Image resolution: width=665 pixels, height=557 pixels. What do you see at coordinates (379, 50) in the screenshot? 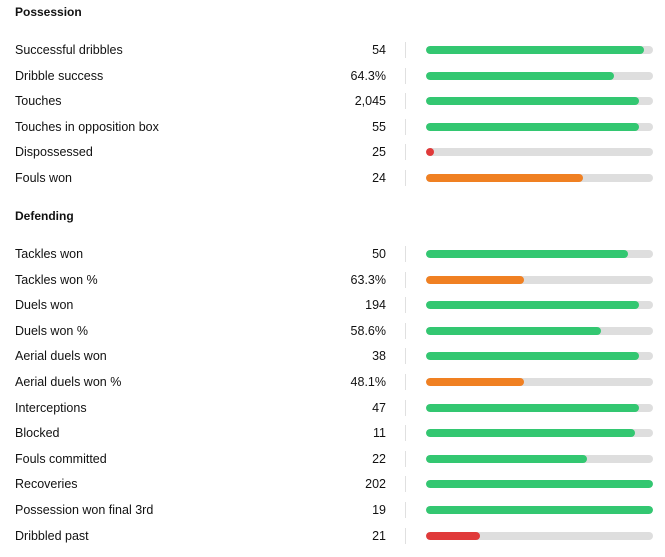
I see `stat-value: 54` at bounding box center [379, 50].